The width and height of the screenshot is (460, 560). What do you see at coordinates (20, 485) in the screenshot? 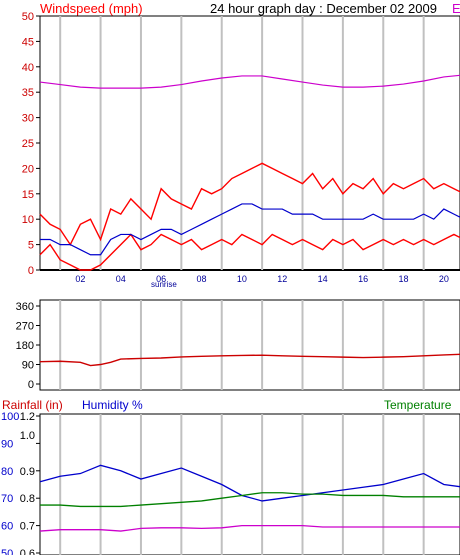
I see `humidity-y-ticks: 100 90 80 70 60 50 1.2 1.0 0.9 0.8 0.7 0.6` at bounding box center [20, 485].